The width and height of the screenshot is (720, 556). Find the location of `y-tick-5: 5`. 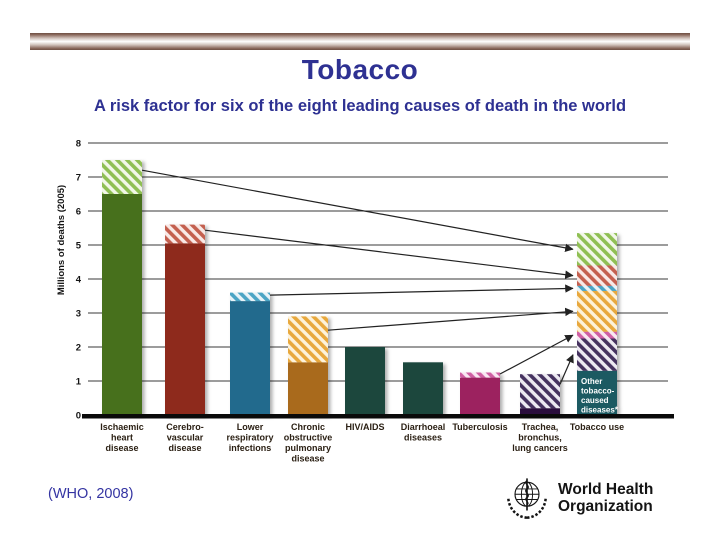

y-tick-5: 5 is located at coordinates (79, 246).